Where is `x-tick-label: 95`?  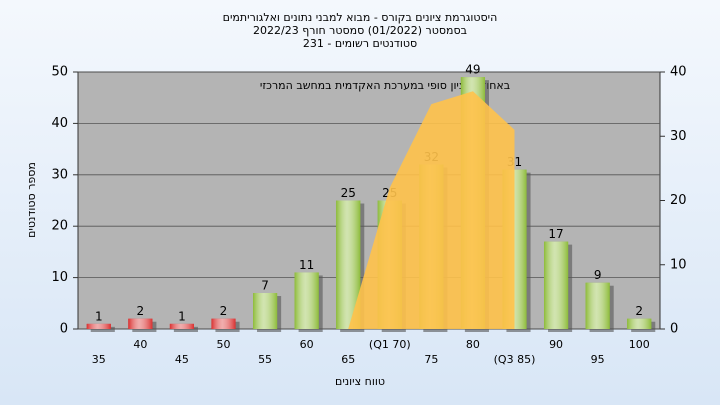
x-tick-label: 95 is located at coordinates (598, 359).